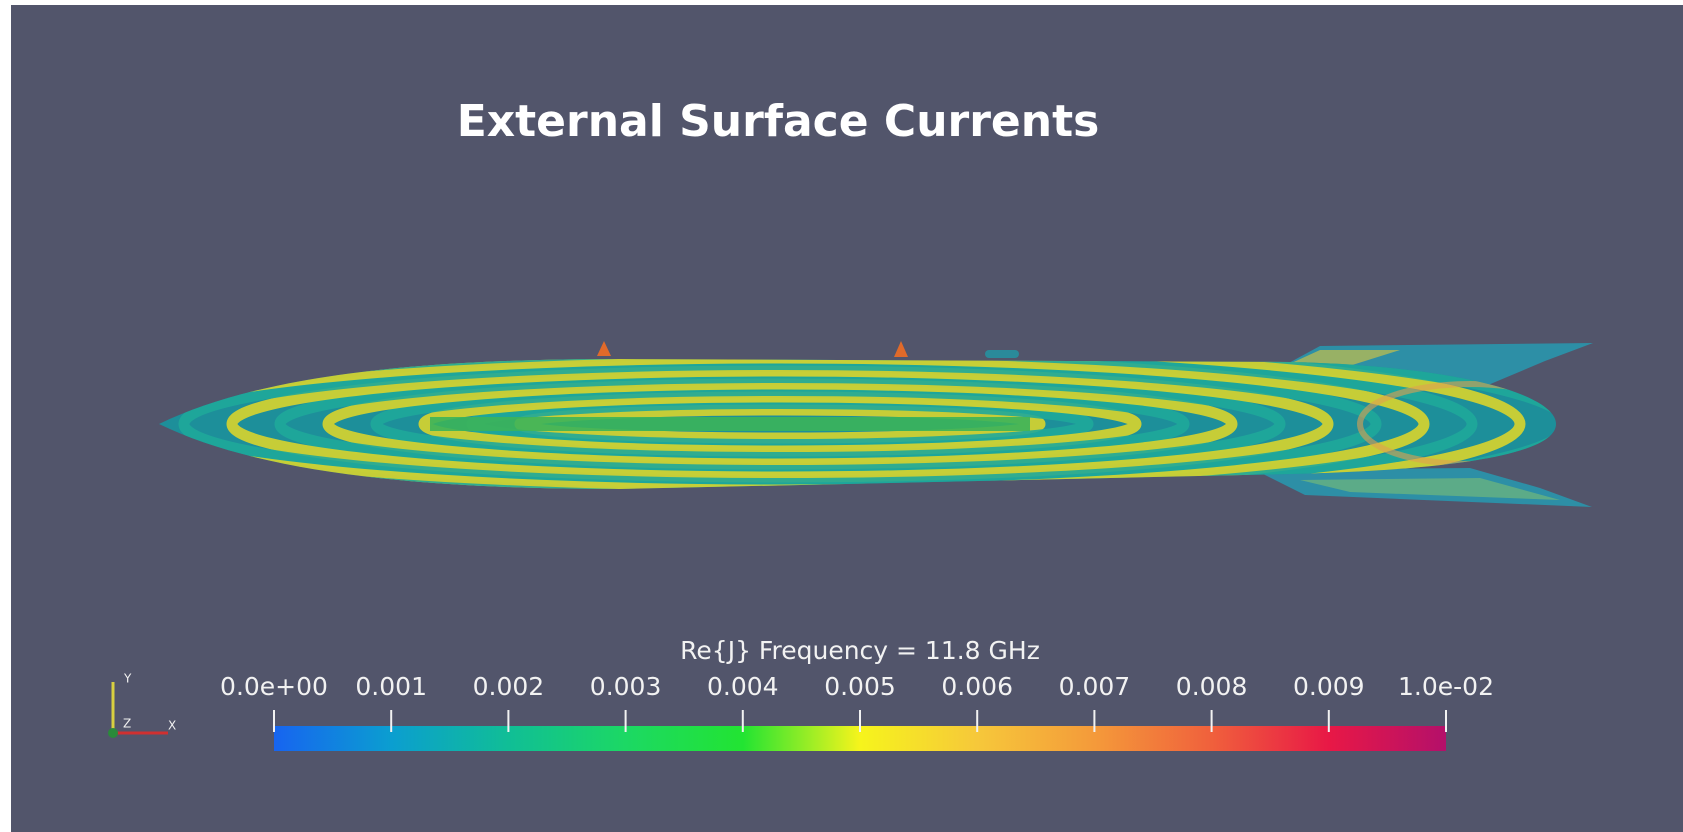 The width and height of the screenshot is (1683, 832). What do you see at coordinates (1212, 686) in the screenshot?
I see `colorbar-tick-label: 0.008` at bounding box center [1212, 686].